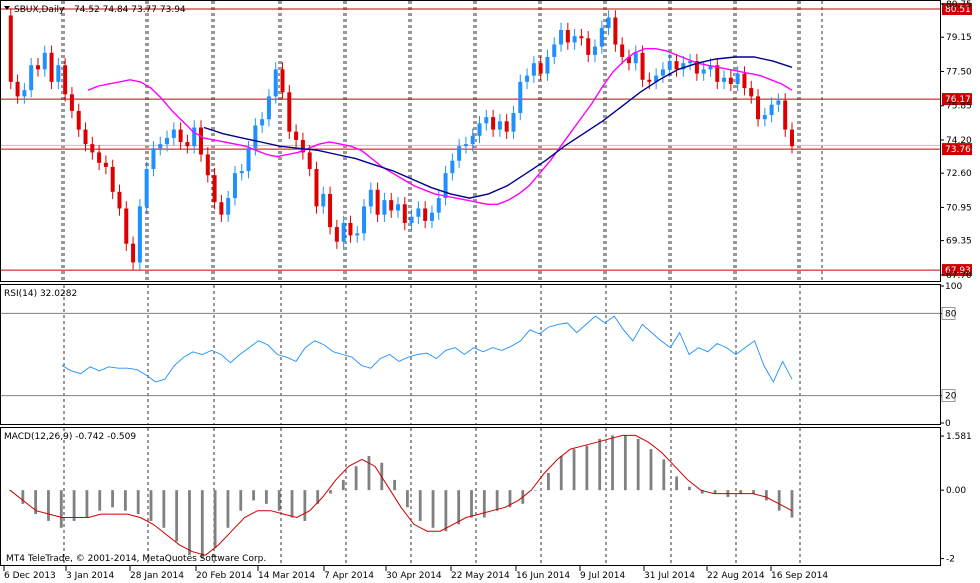 This screenshot has height=583, width=980. What do you see at coordinates (157, 576) in the screenshot?
I see `x-tick-label: 28 Jan 2014` at bounding box center [157, 576].